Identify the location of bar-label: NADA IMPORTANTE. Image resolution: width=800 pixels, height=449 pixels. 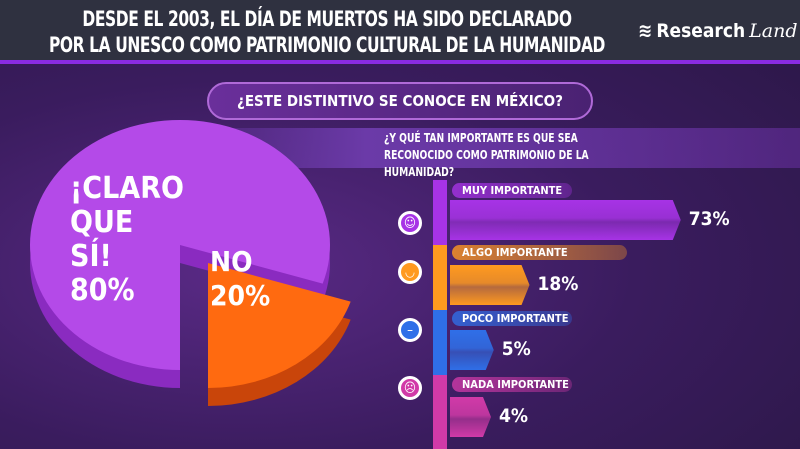
(512, 384).